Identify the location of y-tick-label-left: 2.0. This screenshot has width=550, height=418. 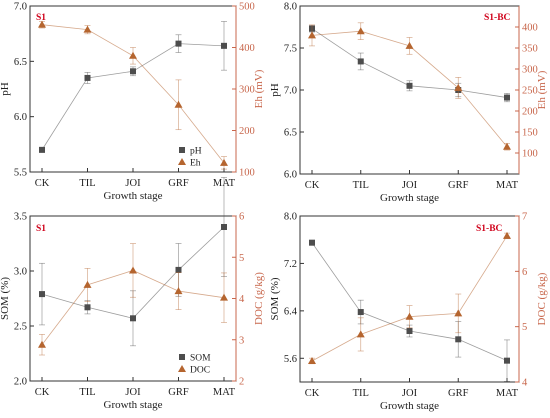
(20, 382).